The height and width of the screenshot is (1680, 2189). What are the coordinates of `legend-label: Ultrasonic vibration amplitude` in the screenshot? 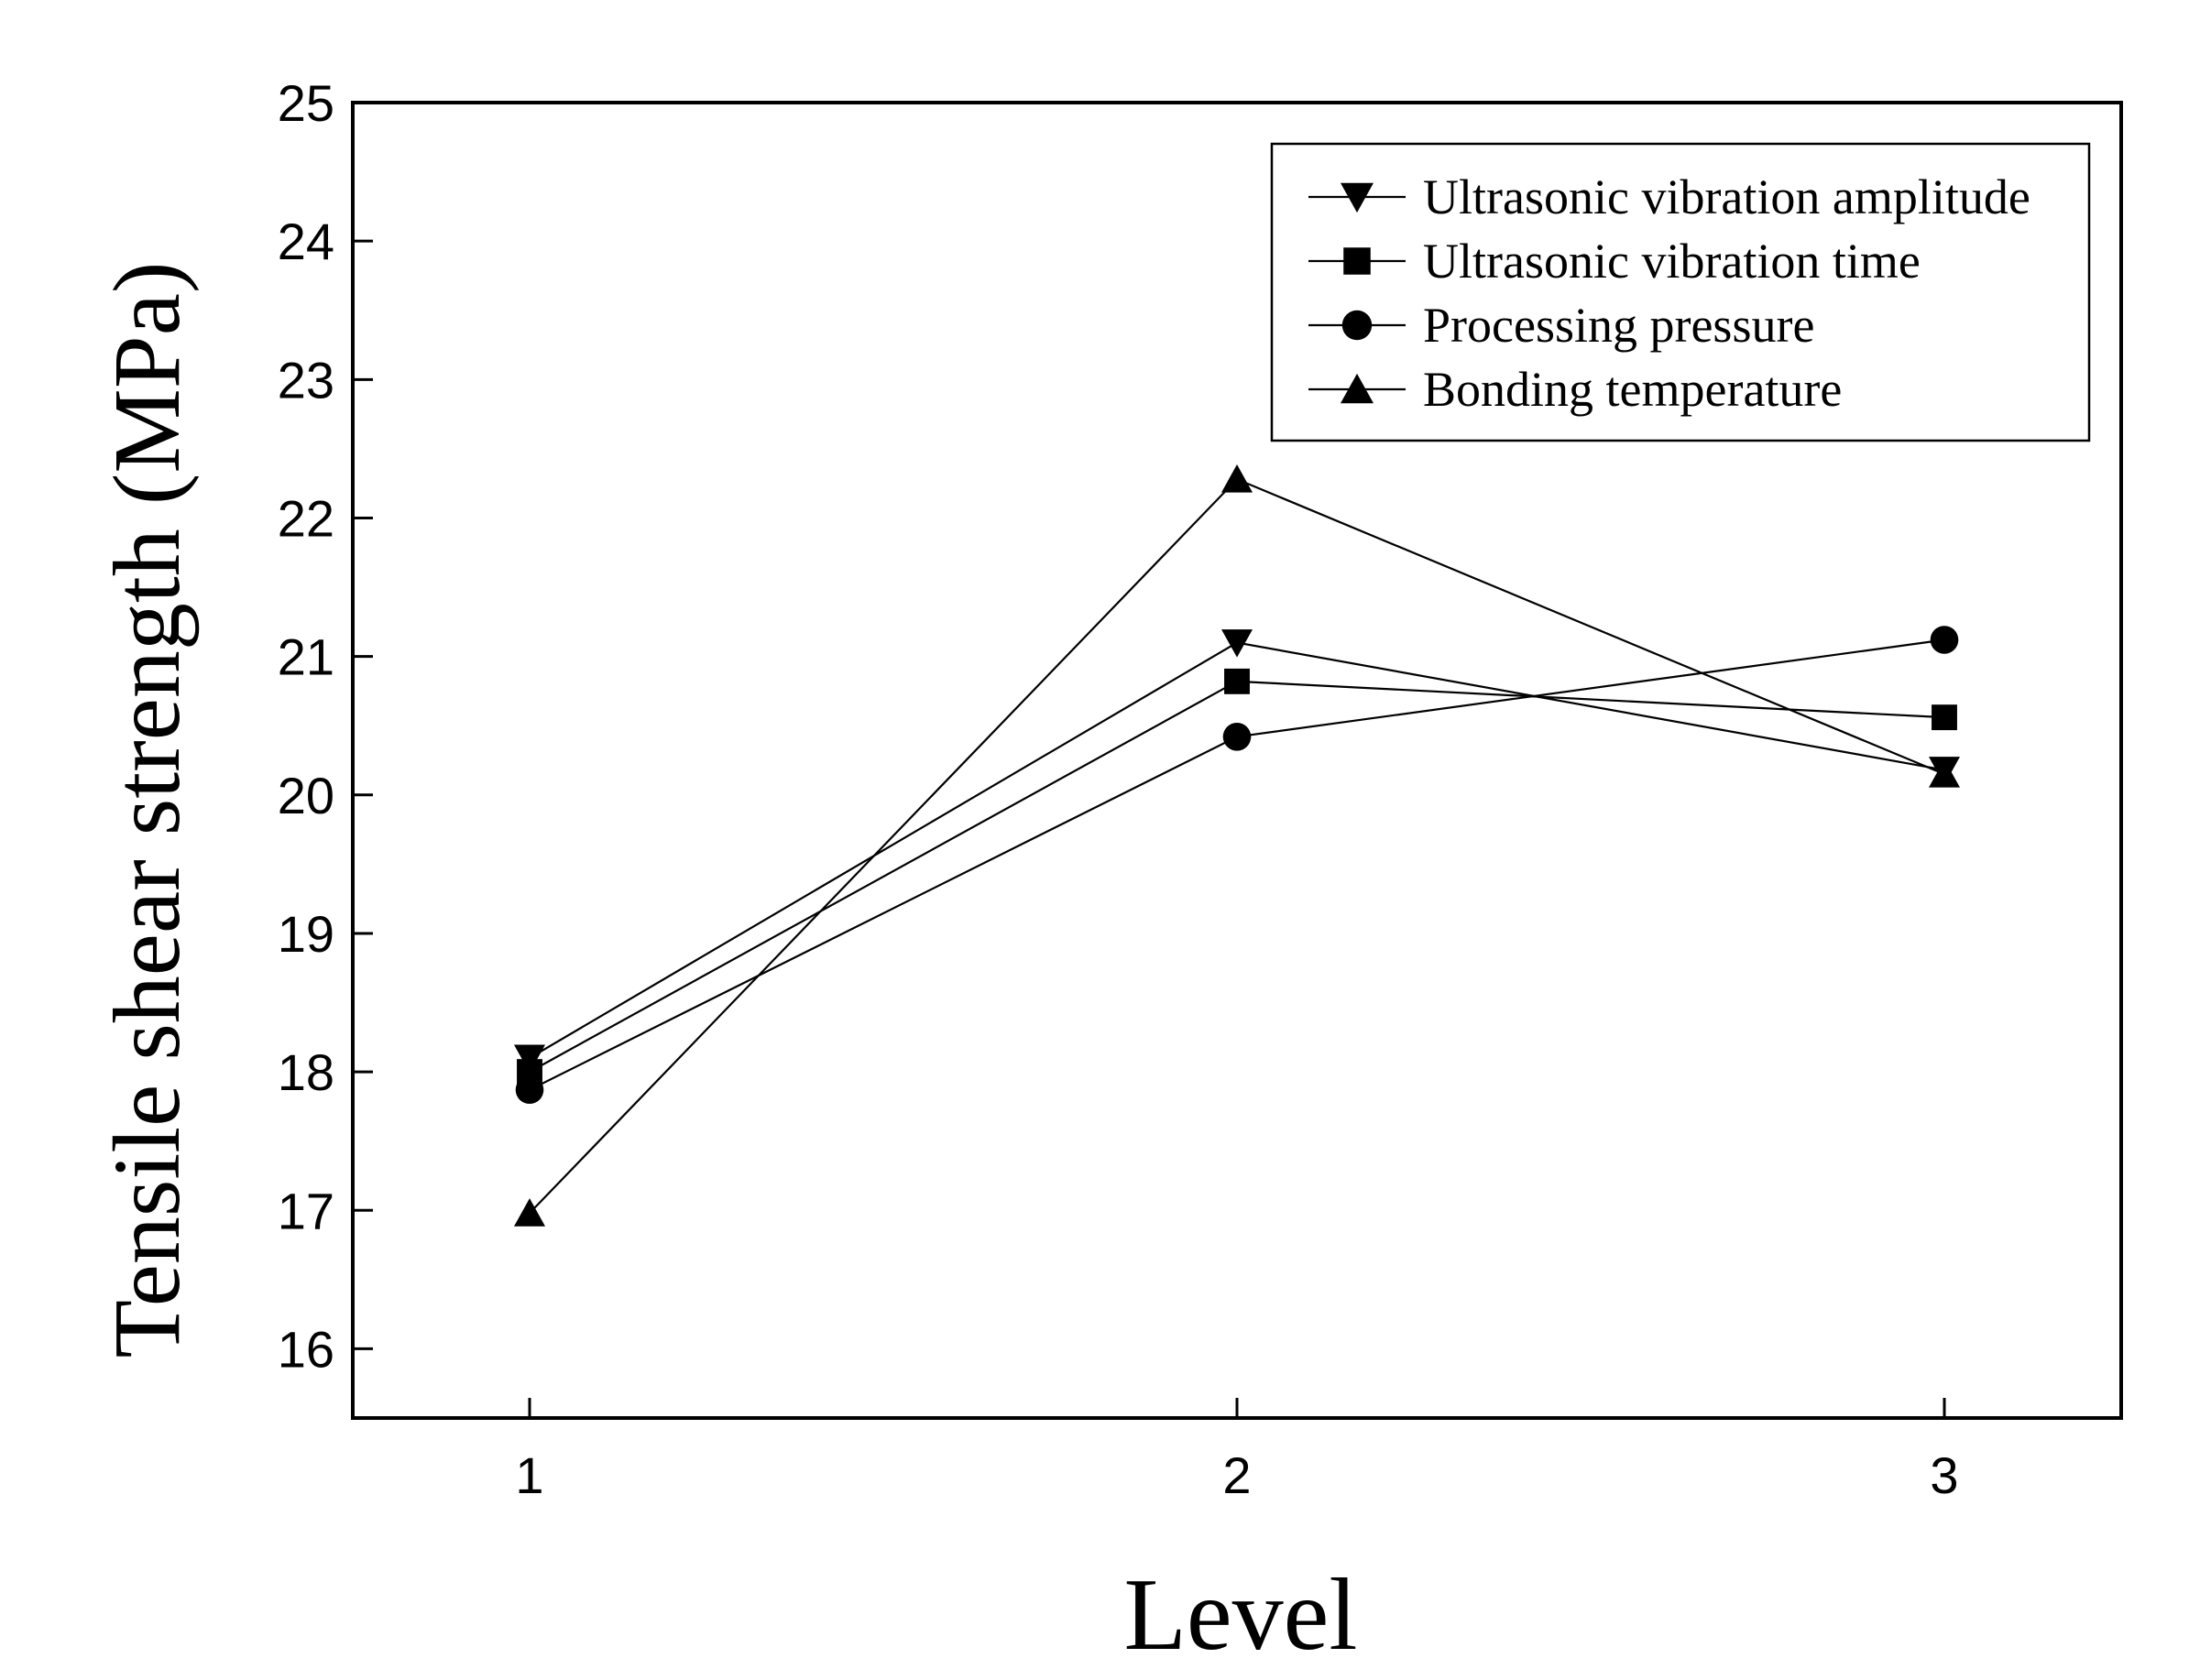 It's located at (1726, 196).